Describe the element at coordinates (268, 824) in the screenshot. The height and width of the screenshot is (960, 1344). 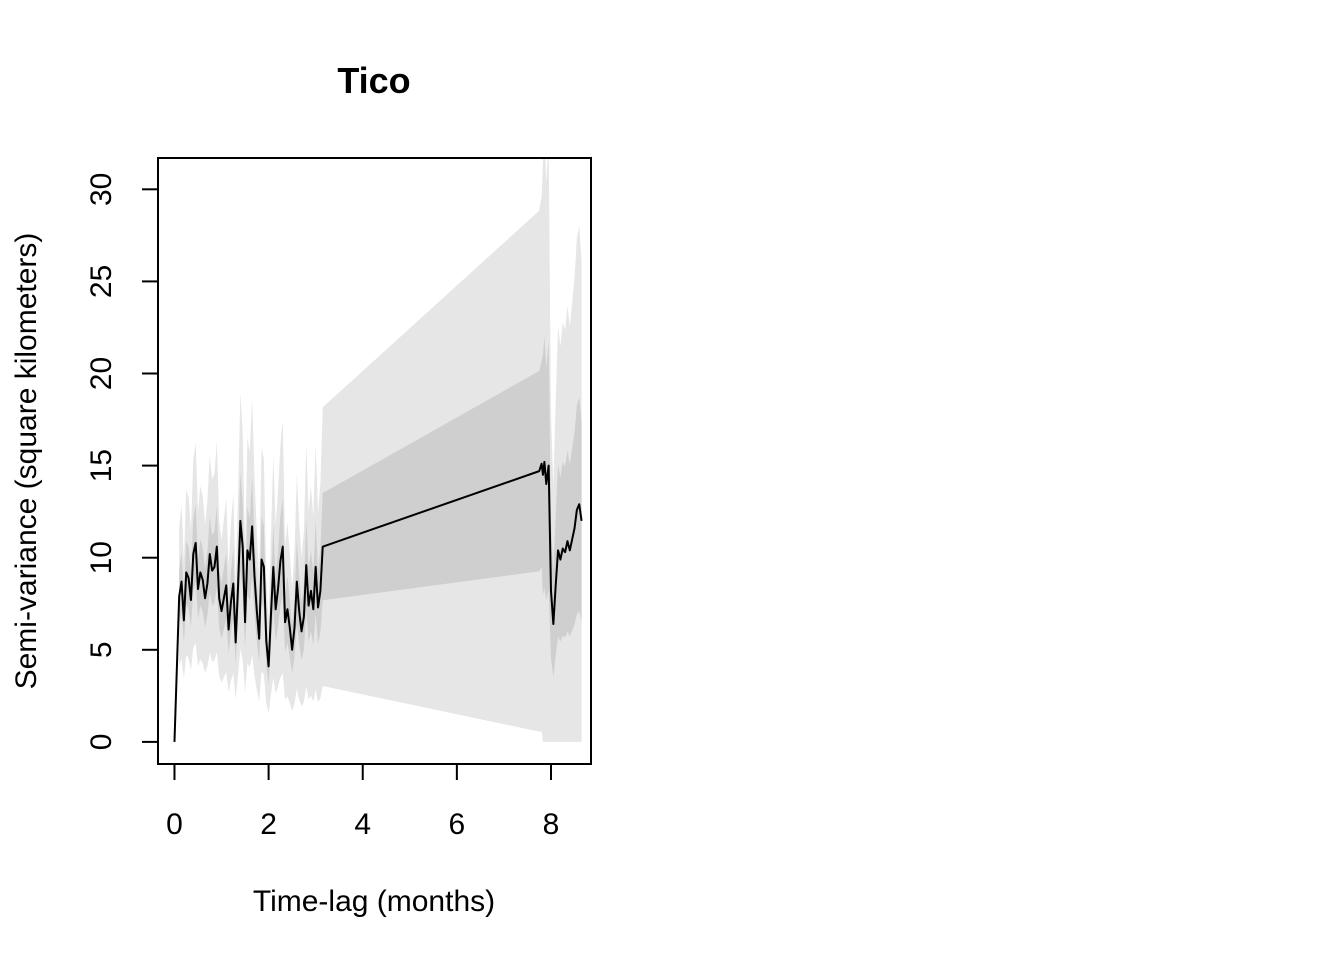
I see `x-tick-label: 2` at that location.